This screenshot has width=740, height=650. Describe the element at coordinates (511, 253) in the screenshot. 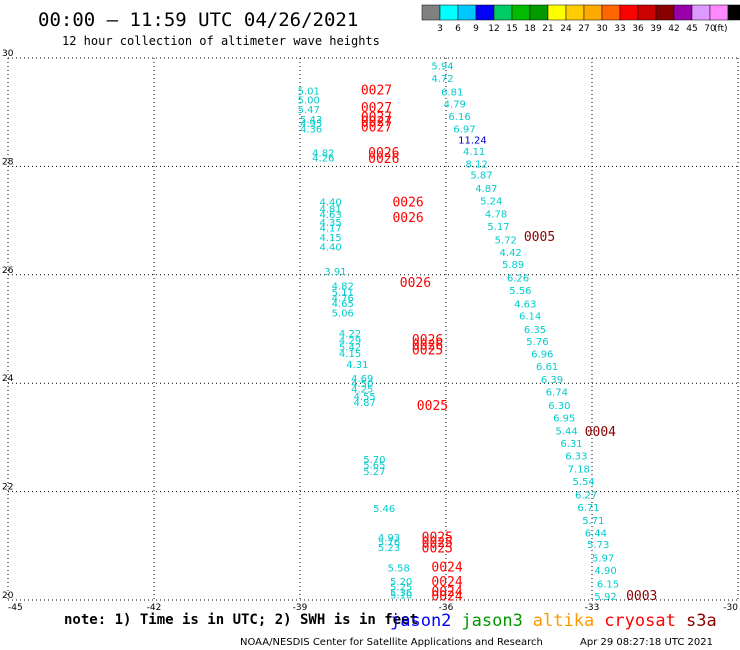

I see `wave-height-label: 4.42` at that location.